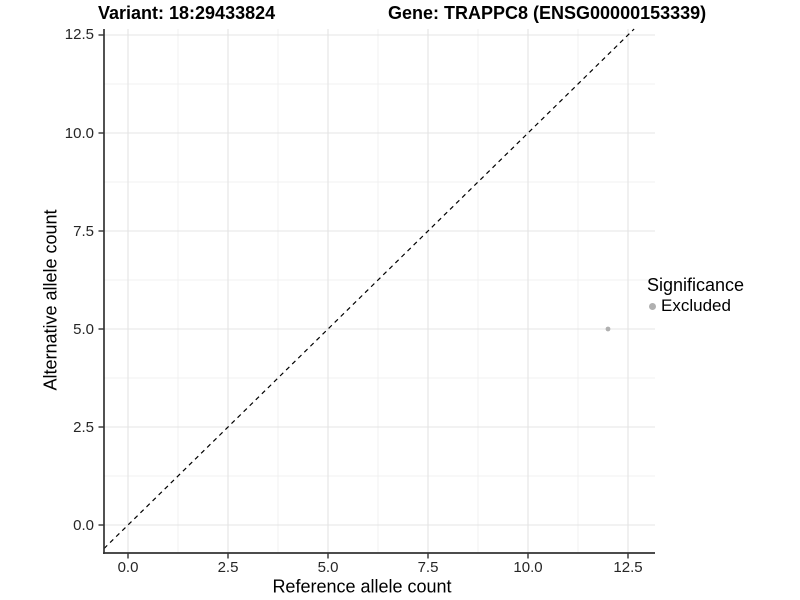 This screenshot has height=600, width=800. Describe the element at coordinates (547, 13) in the screenshot. I see `gene-title: Gene: TRAPPC8 (ENSG00000153339)` at that location.